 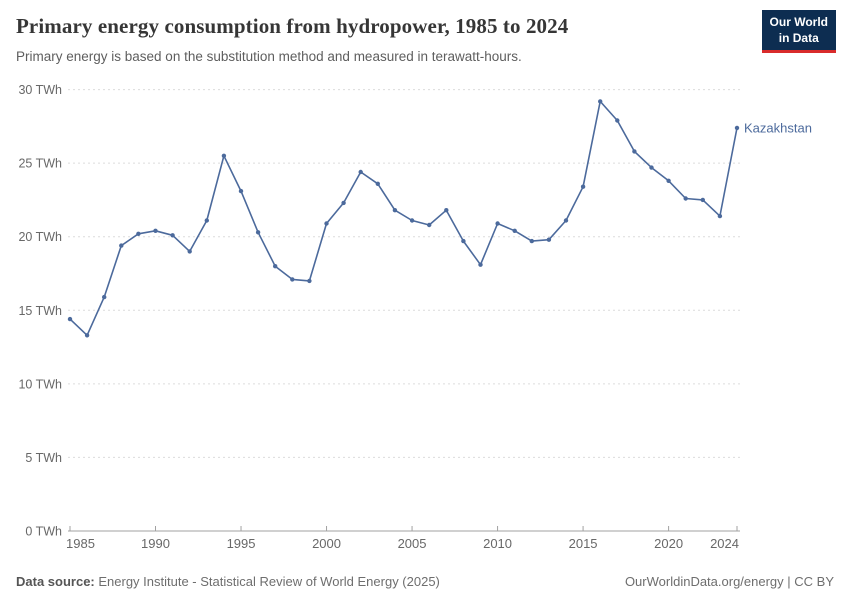 What do you see at coordinates (55, 581) in the screenshot?
I see `data-source-label: Data source:` at bounding box center [55, 581].